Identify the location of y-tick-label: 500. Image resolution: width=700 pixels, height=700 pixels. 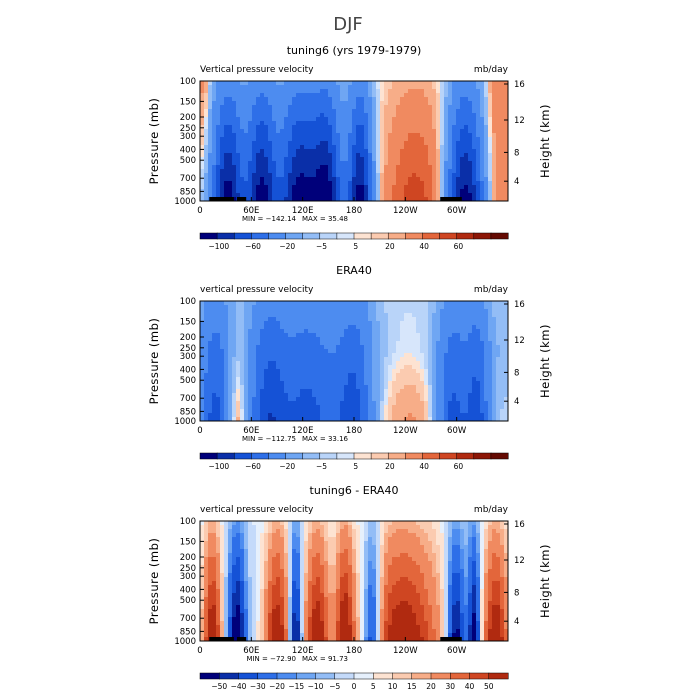
(188, 381).